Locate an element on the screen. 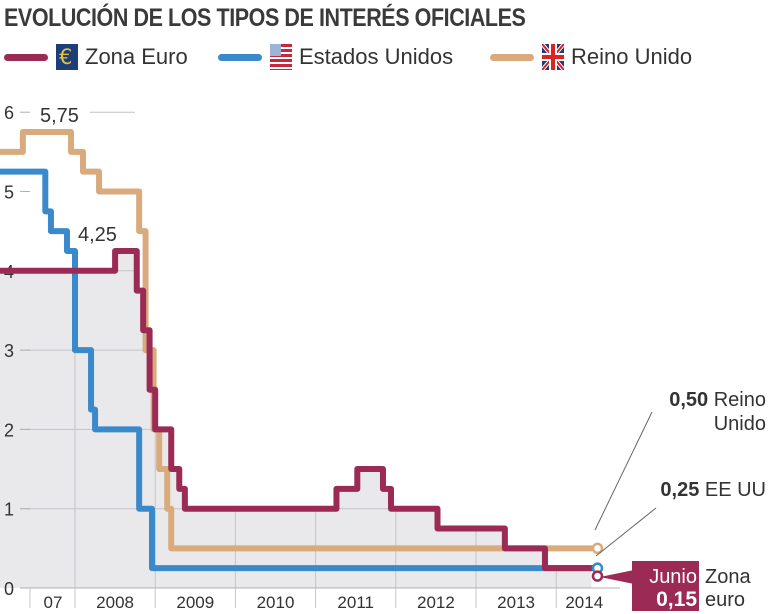 The width and height of the screenshot is (768, 614). x-tick-label: 07 is located at coordinates (53, 602).